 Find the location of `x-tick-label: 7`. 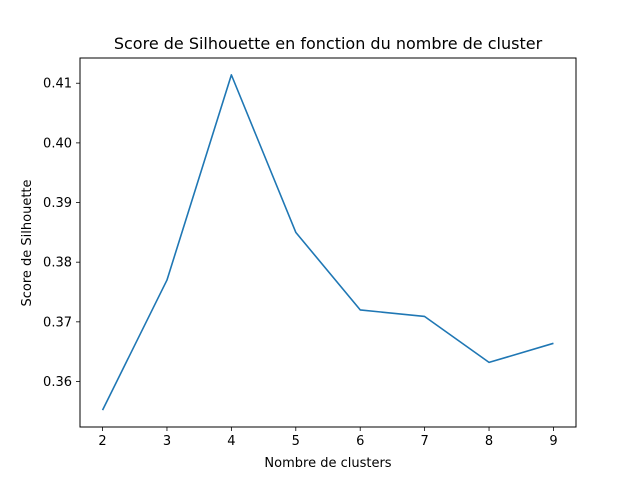

x-tick-label: 7 is located at coordinates (424, 441).